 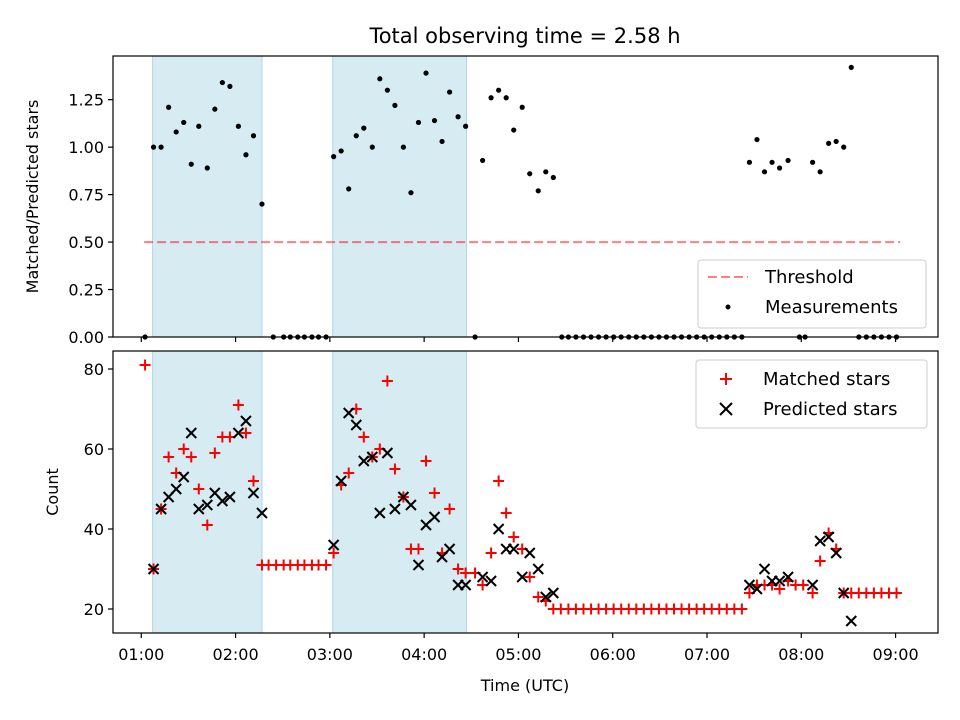 What do you see at coordinates (52, 492) in the screenshot?
I see `bottom-y-axis-label: Count` at bounding box center [52, 492].